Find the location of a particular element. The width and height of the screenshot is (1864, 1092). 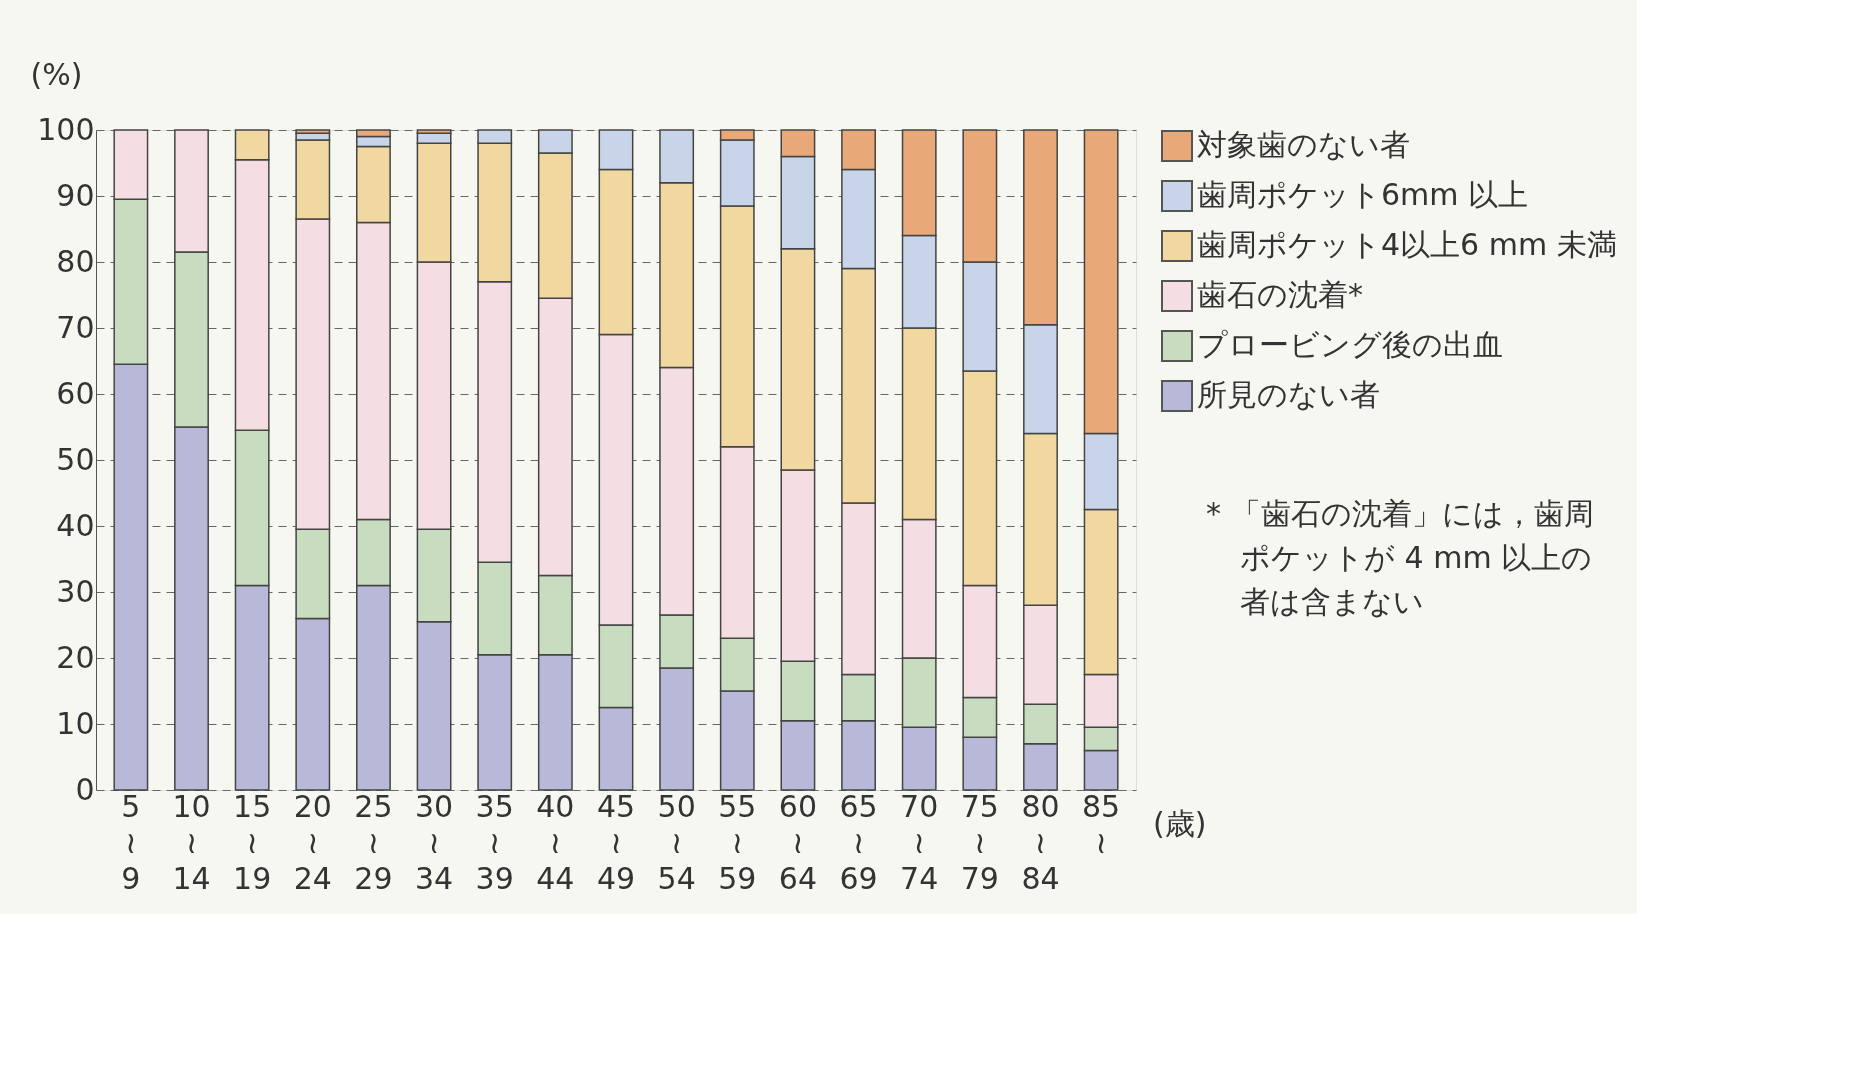

x-tick-label: 40 ≀ 44 is located at coordinates (555, 842).